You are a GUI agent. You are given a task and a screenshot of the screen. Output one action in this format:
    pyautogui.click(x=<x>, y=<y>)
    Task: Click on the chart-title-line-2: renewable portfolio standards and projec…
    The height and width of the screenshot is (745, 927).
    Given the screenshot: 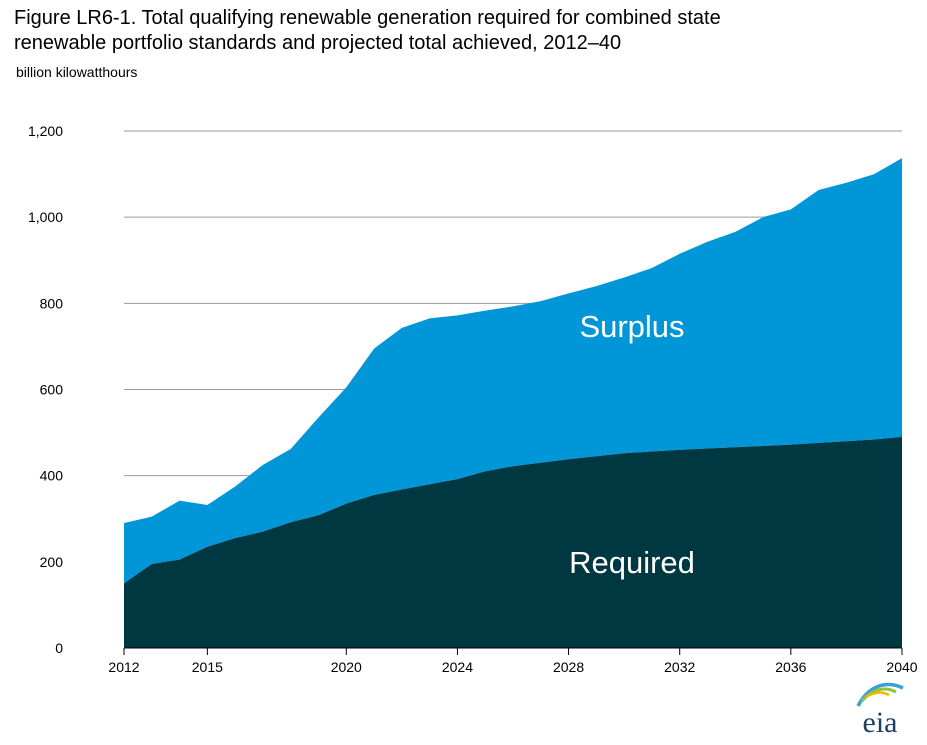 What is the action you would take?
    pyautogui.click(x=318, y=43)
    